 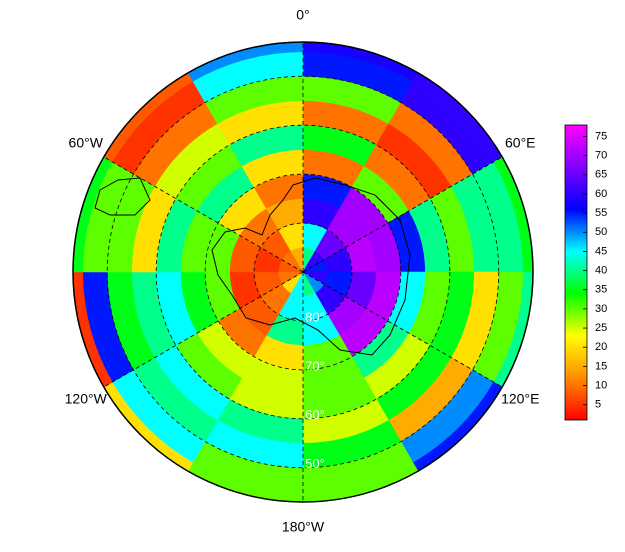 I want to click on latitude-circle, so click(x=303, y=272).